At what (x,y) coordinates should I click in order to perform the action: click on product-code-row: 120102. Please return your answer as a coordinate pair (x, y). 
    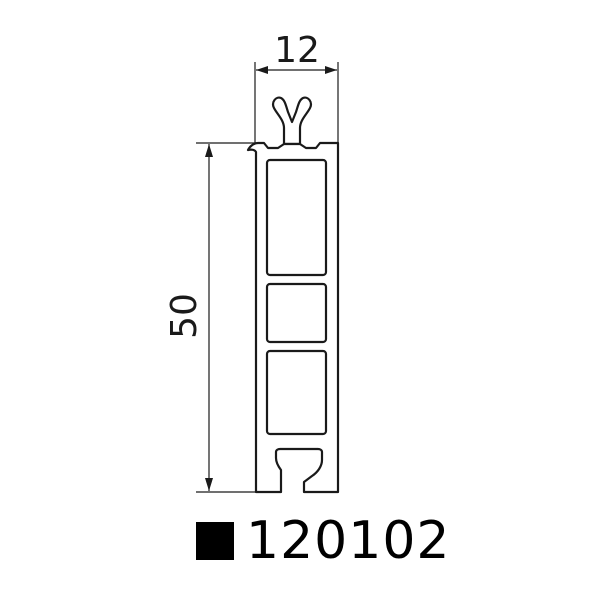
    Looking at the image, I should click on (323, 541).